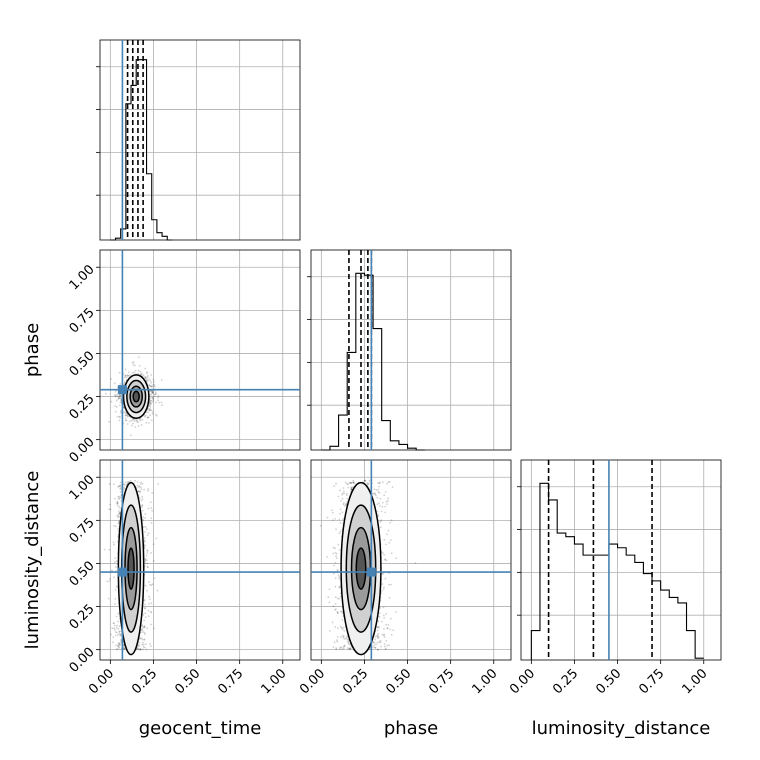 This screenshot has height=760, width=760. What do you see at coordinates (82, 450) in the screenshot?
I see `ytick-label-phase-0: 0.00` at bounding box center [82, 450].